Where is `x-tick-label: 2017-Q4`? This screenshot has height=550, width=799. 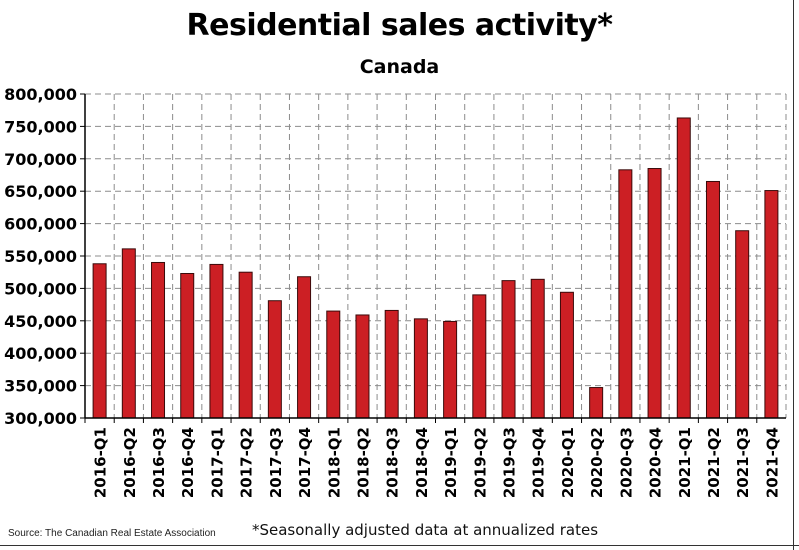 x-tick-label: 2017-Q4 is located at coordinates (305, 462).